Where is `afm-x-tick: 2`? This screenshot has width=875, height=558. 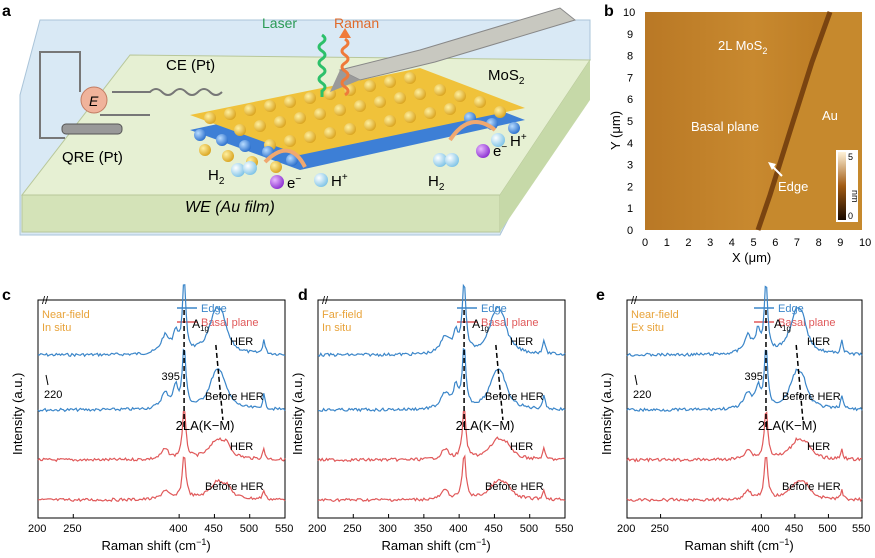 afm-x-tick: 2 is located at coordinates (688, 243).